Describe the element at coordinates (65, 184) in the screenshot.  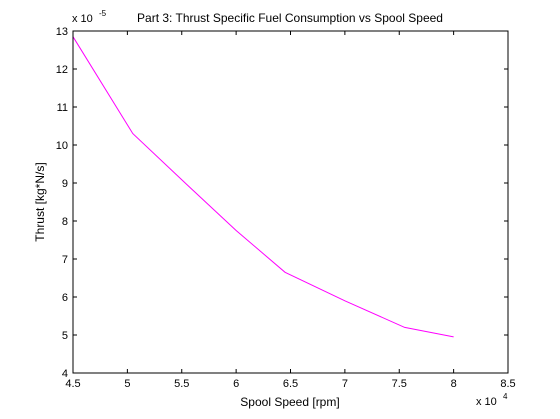
I see `y-tick-label: 9` at that location.